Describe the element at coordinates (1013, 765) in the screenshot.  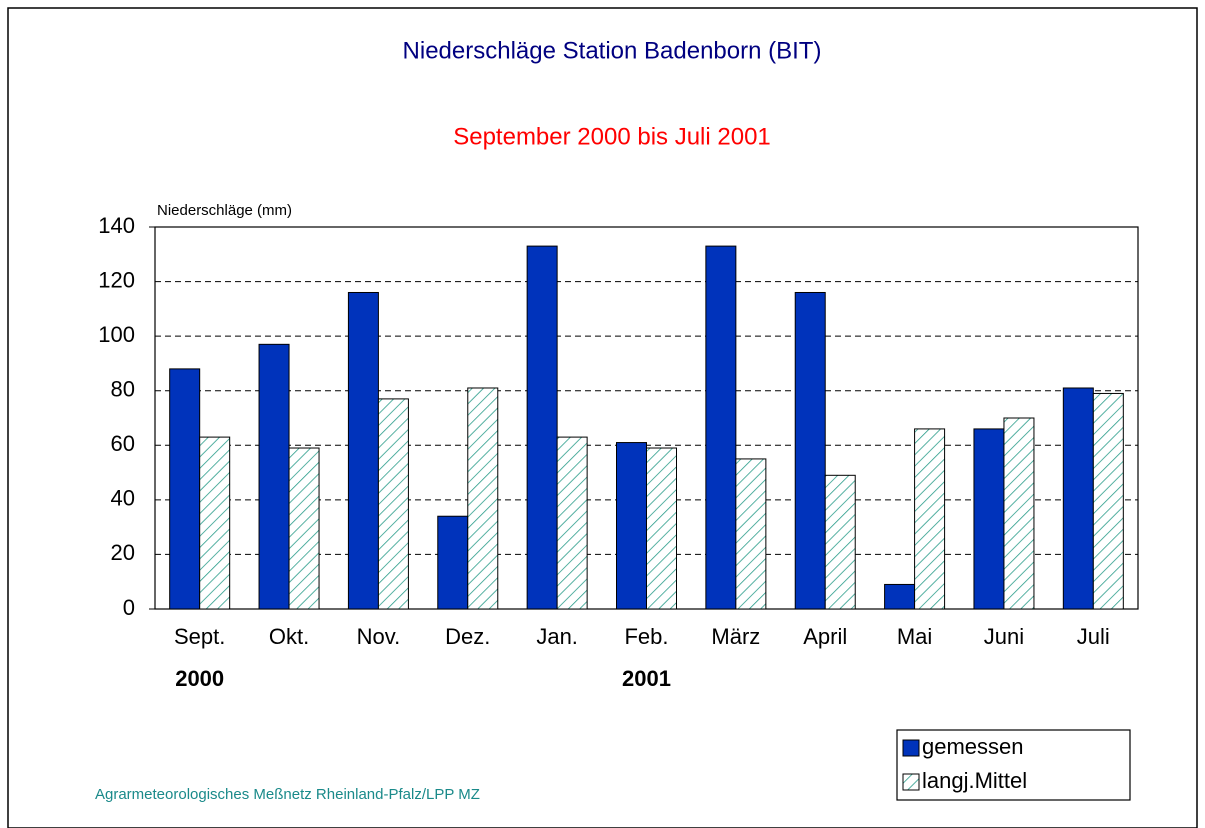
I see `legend-box` at that location.